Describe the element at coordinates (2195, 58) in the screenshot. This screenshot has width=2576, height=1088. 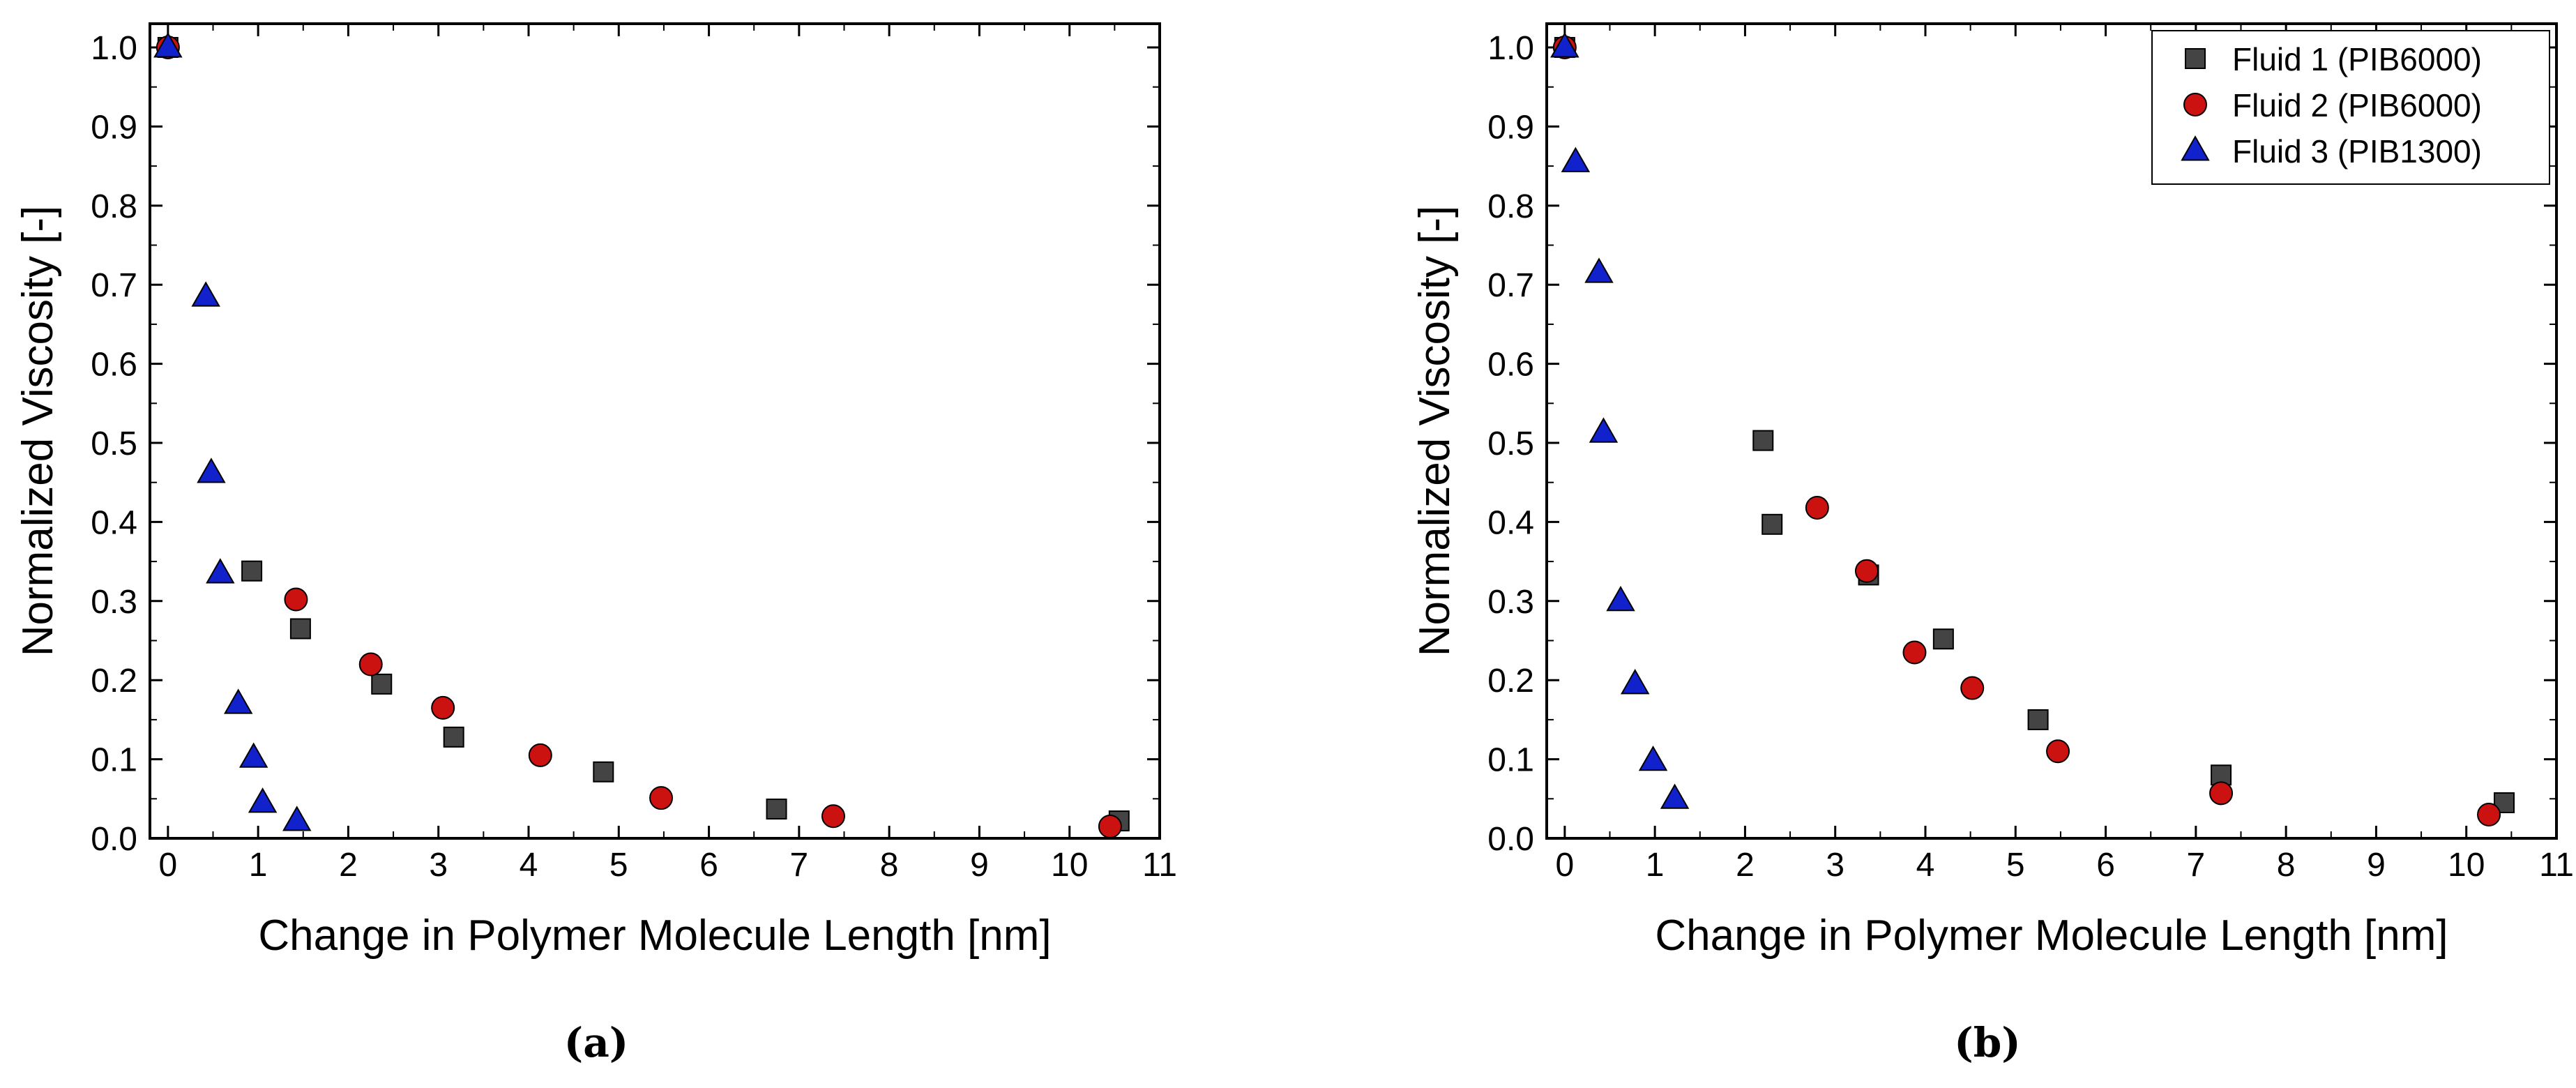
I see `legend-marker-square` at that location.